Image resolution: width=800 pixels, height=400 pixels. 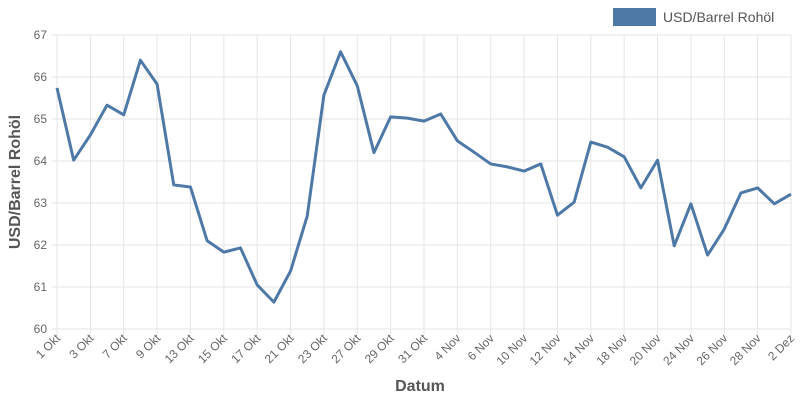 I want to click on x-tick-label: 29 Okt, so click(x=379, y=348).